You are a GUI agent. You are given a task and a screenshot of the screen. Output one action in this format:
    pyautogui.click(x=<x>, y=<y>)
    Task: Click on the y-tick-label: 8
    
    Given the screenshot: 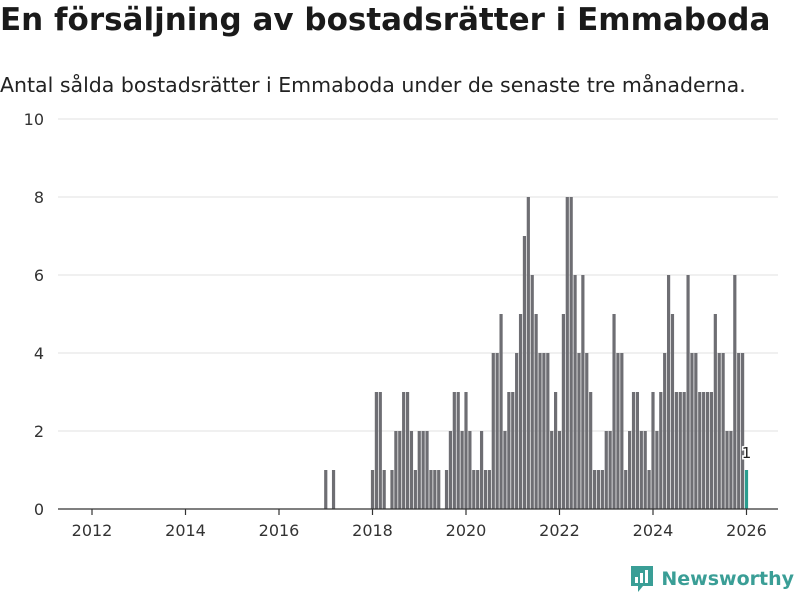 What is the action you would take?
    pyautogui.click(x=39, y=197)
    